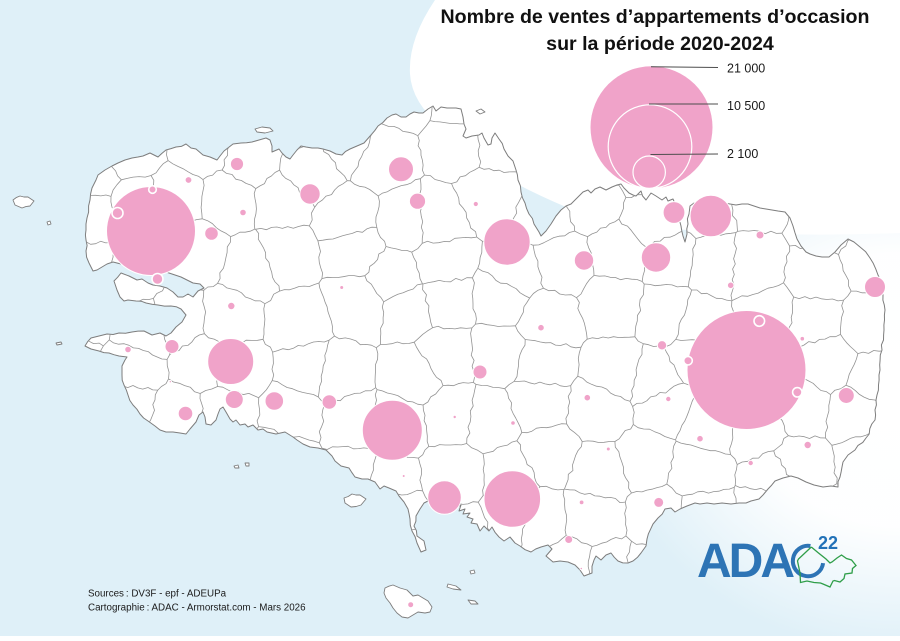  I want to click on svg-text: sur la période 2020-2024, so click(660, 44).